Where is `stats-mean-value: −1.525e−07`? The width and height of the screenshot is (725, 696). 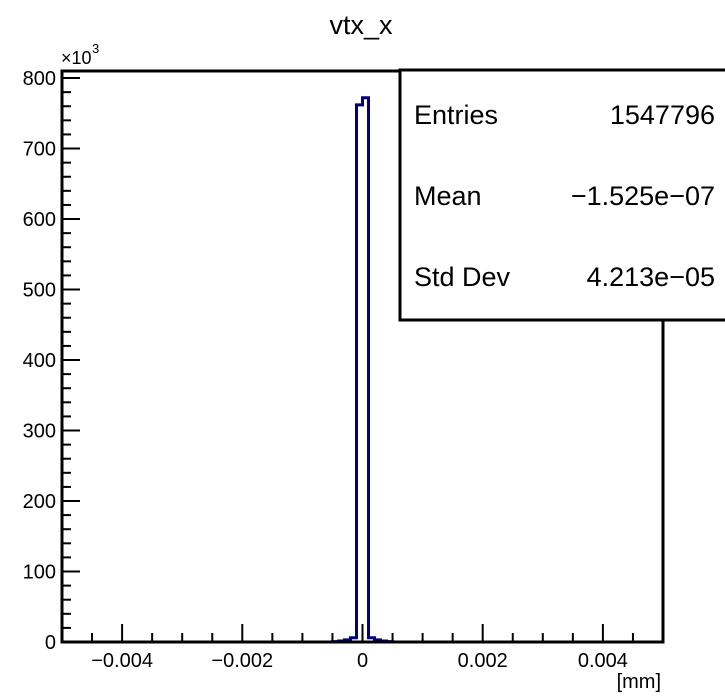 stats-mean-value: −1.525e−07 is located at coordinates (643, 196).